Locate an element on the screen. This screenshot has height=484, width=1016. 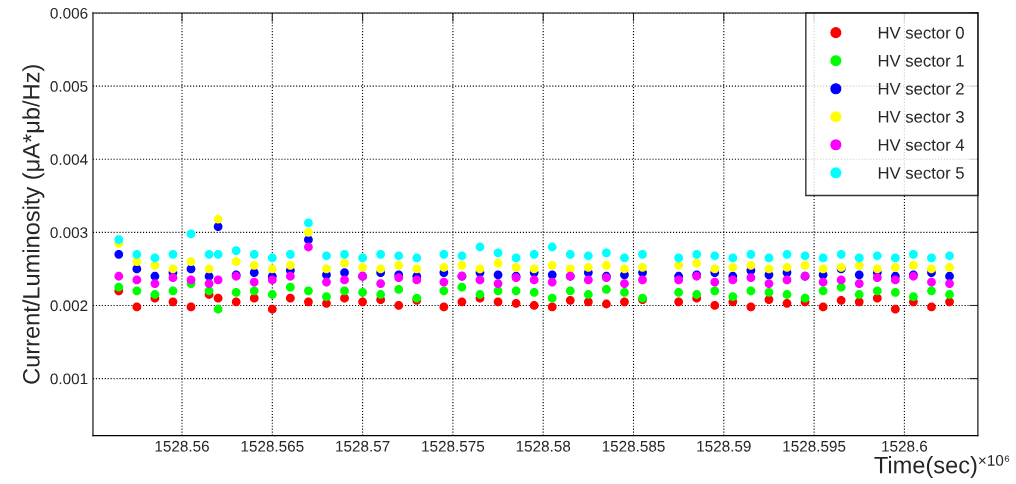
x-tick-label: 1528.57 is located at coordinates (363, 446).